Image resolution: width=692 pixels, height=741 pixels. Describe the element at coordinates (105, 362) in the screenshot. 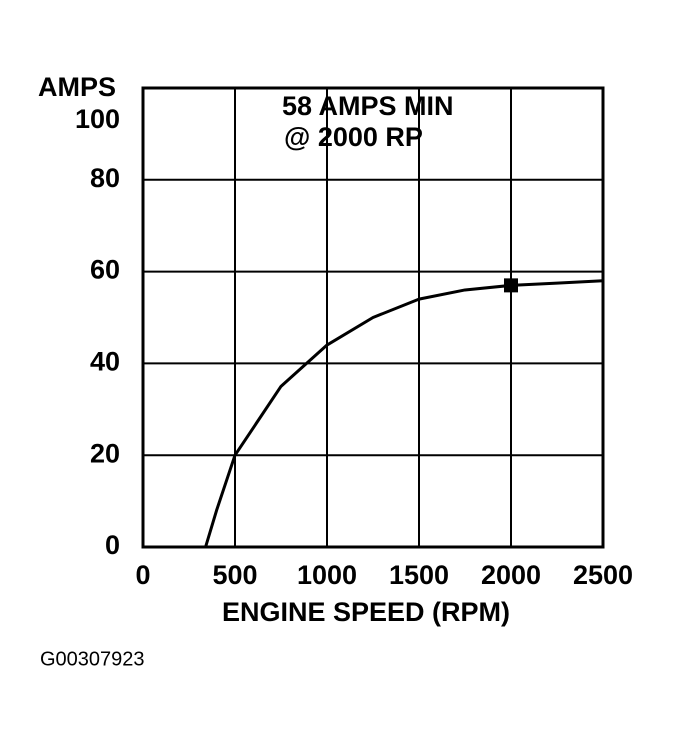

I see `y-tick-label: 40` at that location.